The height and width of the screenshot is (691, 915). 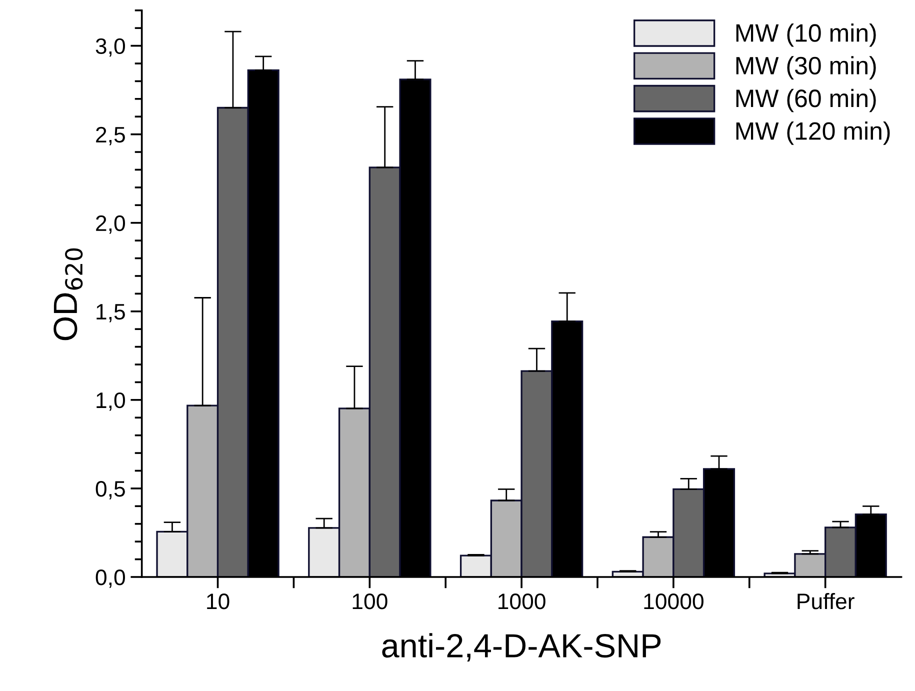 What do you see at coordinates (110, 579) in the screenshot?
I see `y-tick-label: 0,0` at bounding box center [110, 579].